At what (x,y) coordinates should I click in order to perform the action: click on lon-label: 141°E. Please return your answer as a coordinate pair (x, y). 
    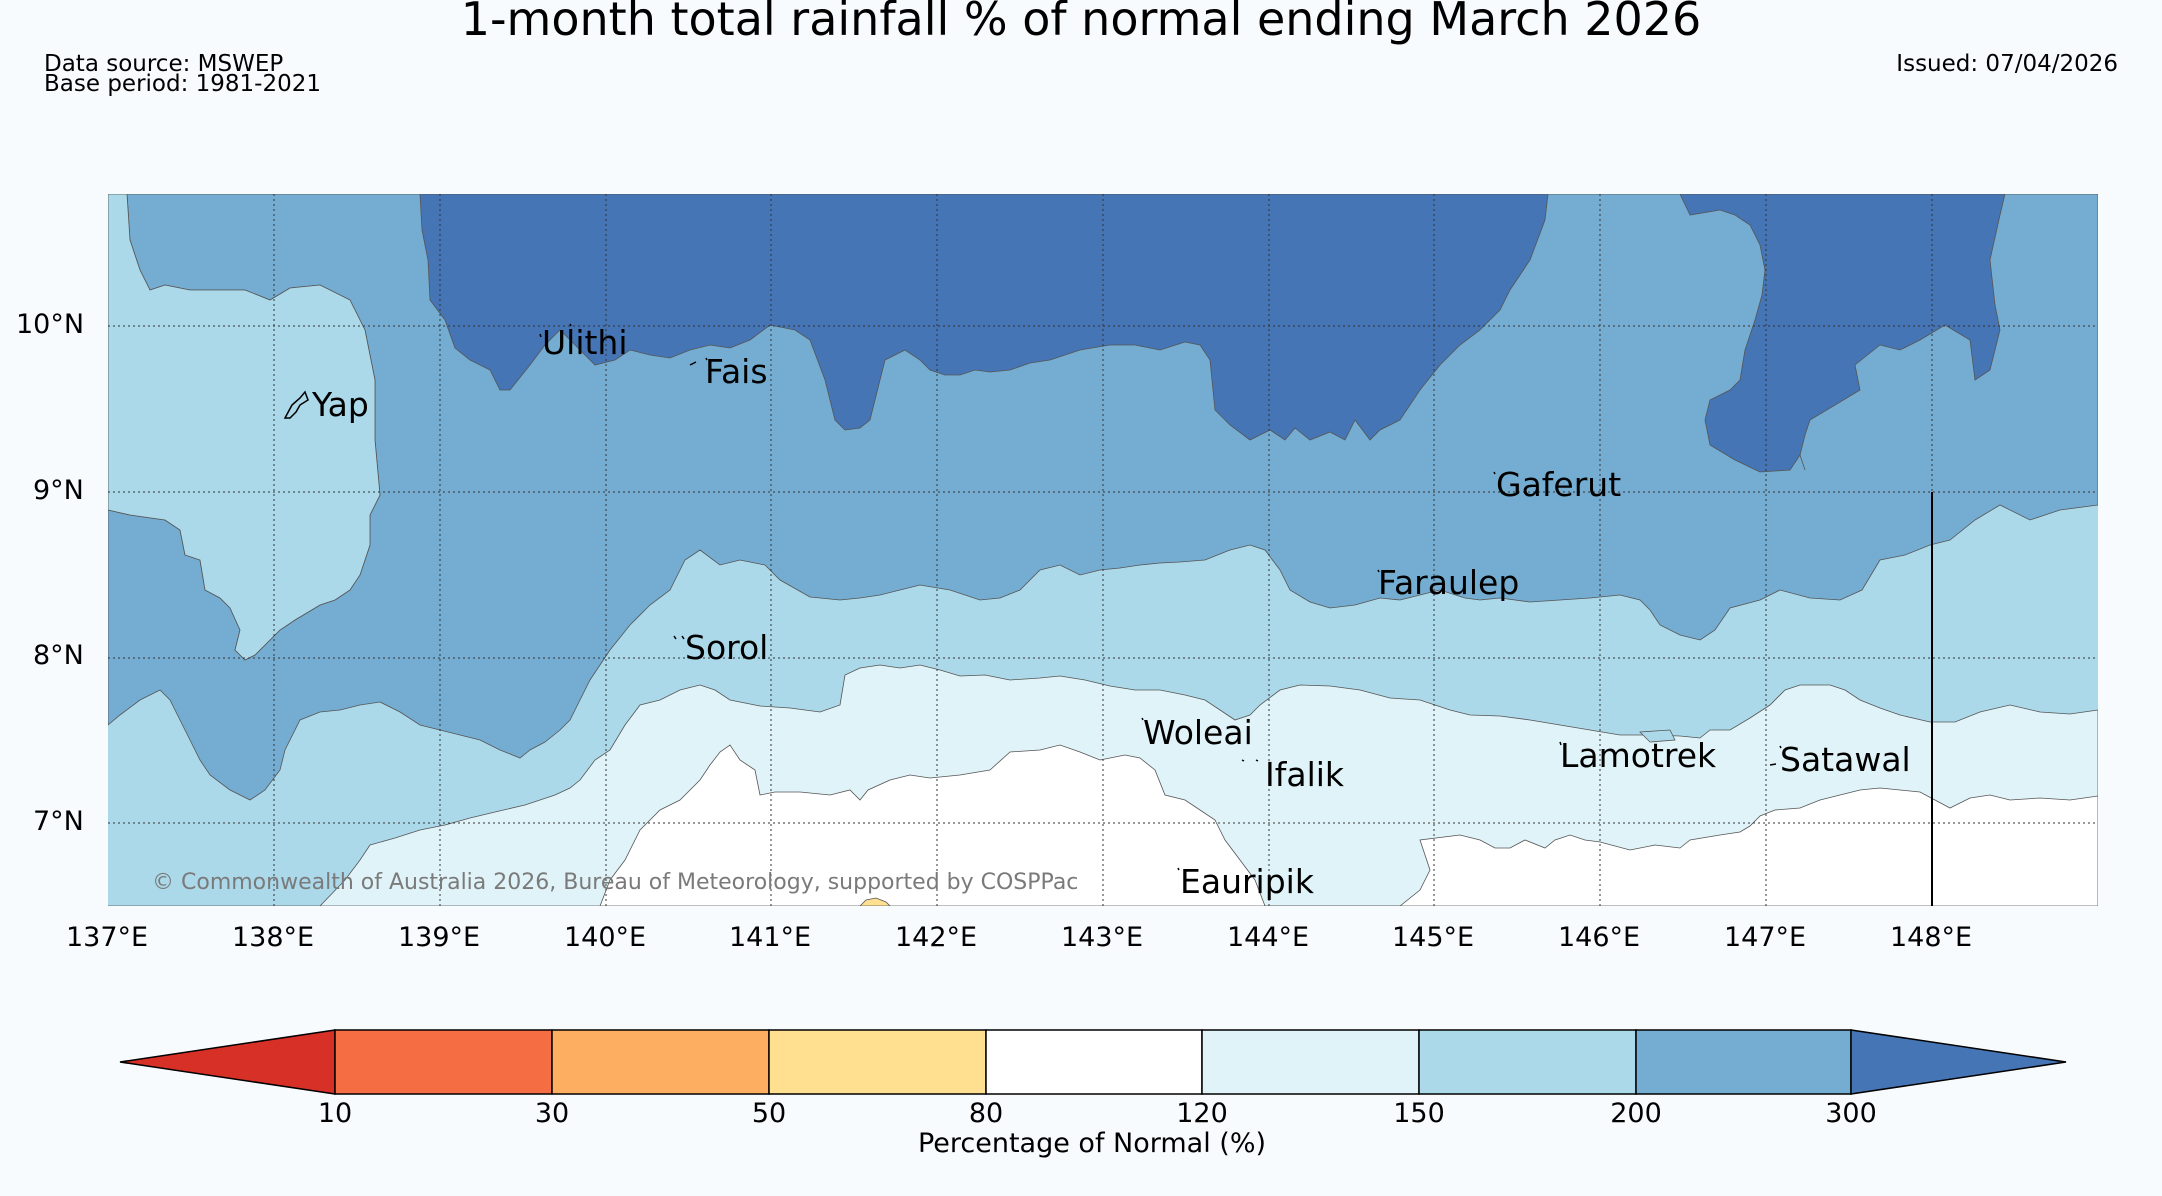
    Looking at the image, I should click on (770, 937).